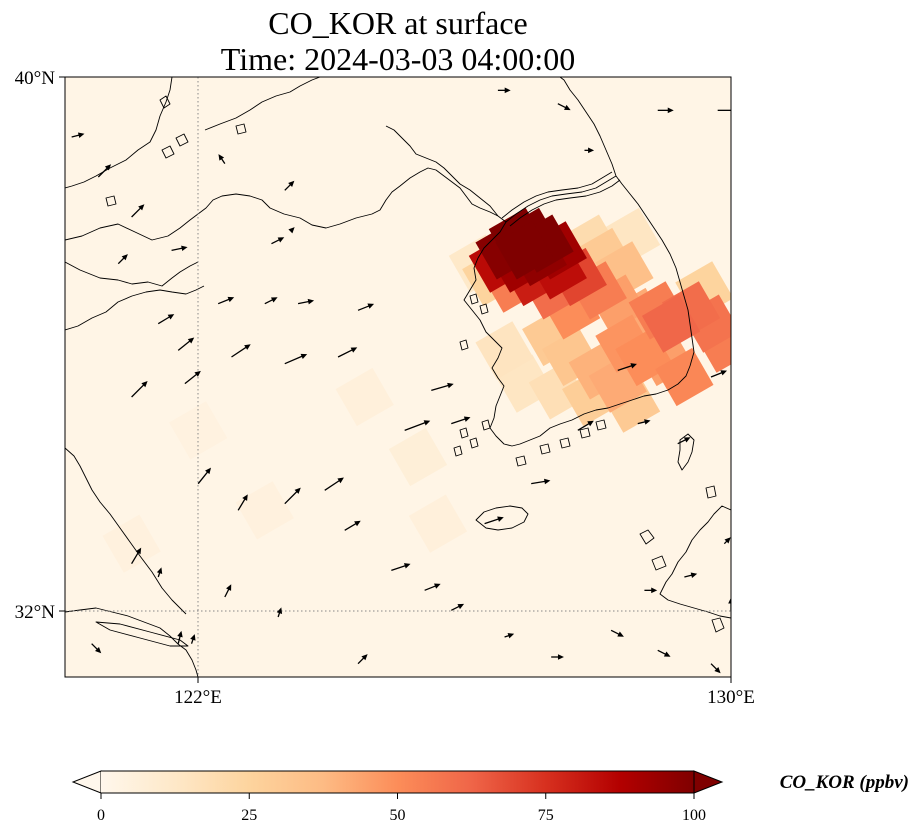 Image resolution: width=920 pixels, height=836 pixels. What do you see at coordinates (497, 331) in the screenshot?
I see `coastline-korea-west` at bounding box center [497, 331].